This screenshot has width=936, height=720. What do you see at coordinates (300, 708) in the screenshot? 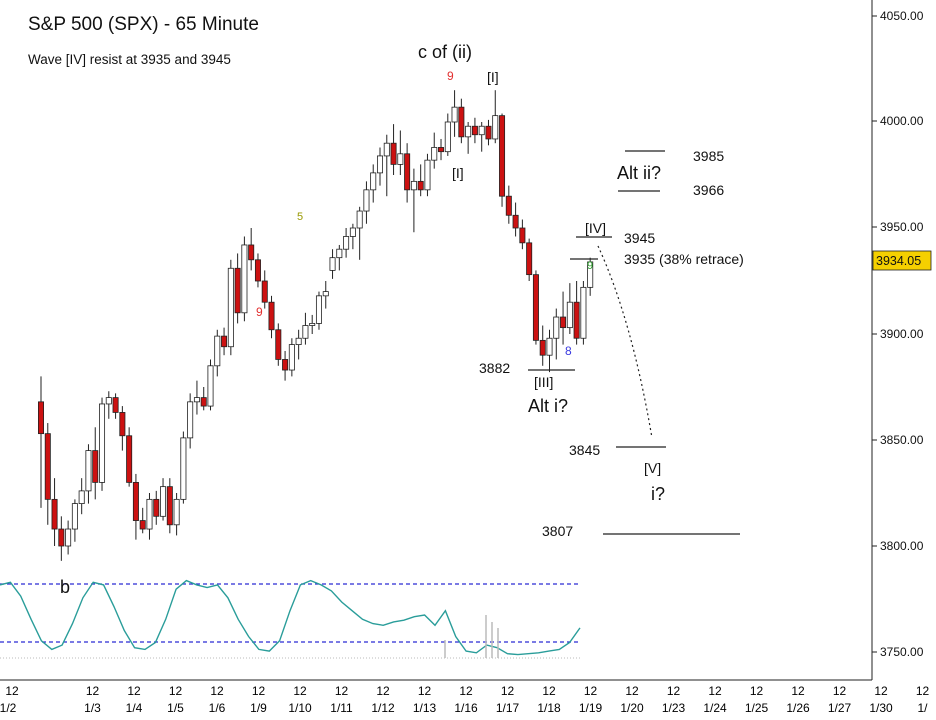
I see `time-date-label: 1/10` at bounding box center [300, 708].